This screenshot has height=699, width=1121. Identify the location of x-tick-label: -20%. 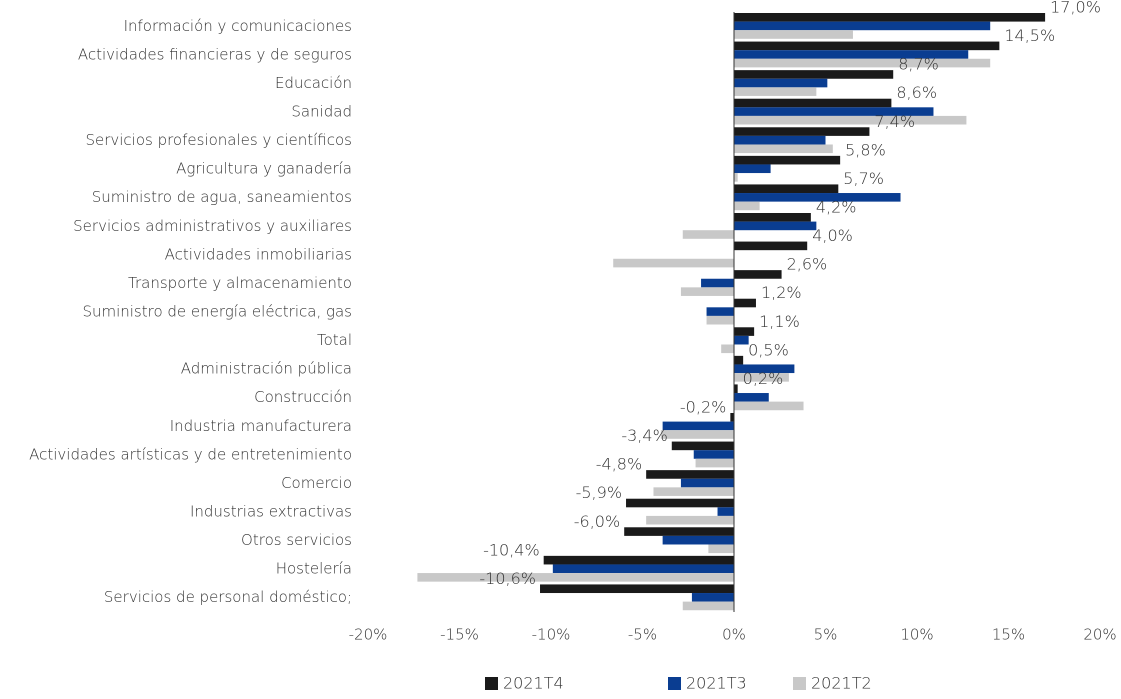
(368, 635).